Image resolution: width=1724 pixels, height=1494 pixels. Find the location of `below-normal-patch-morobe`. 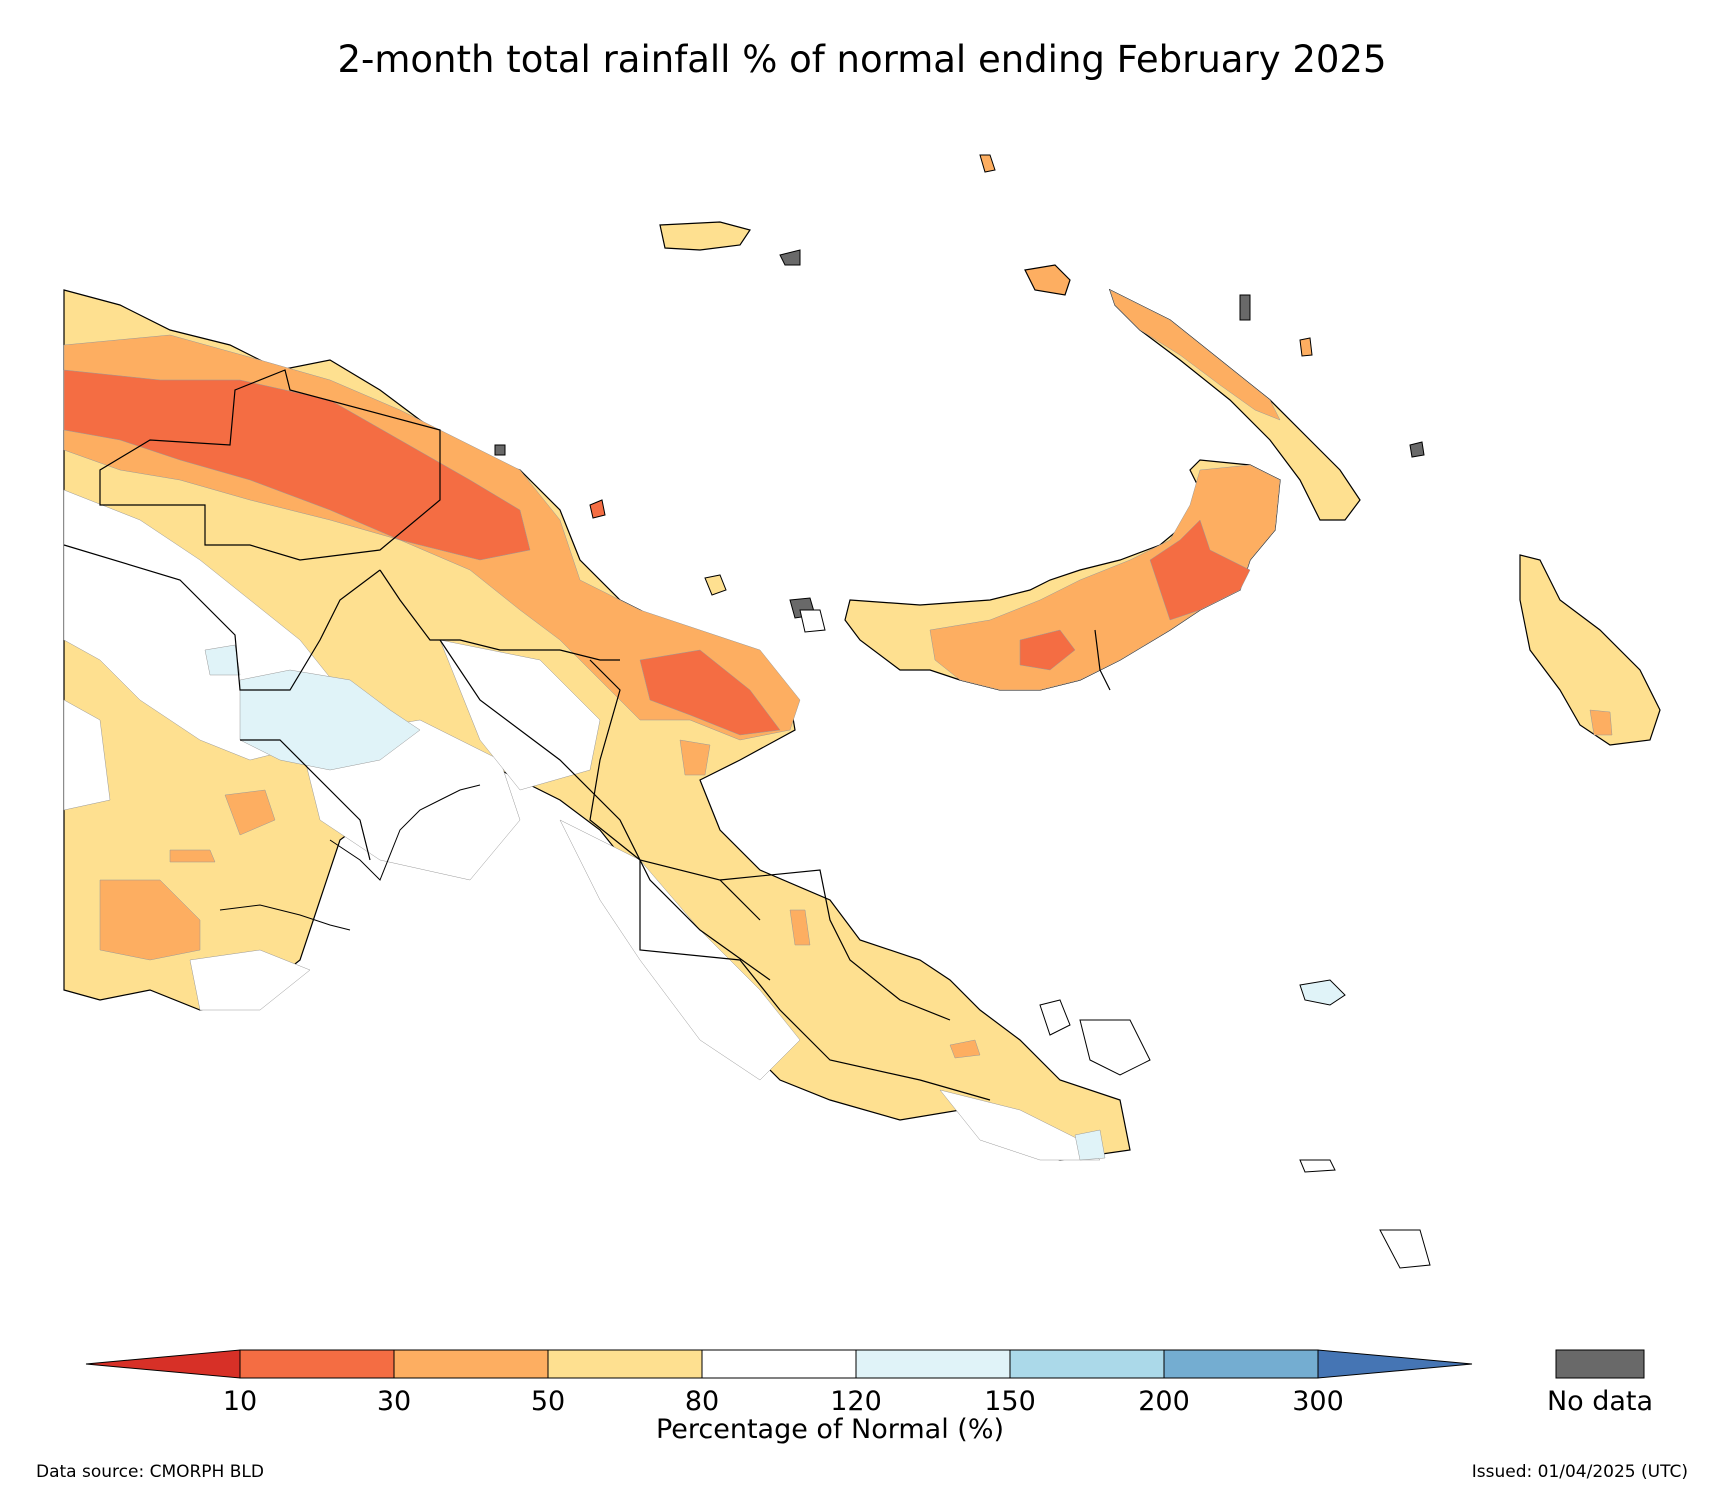

below-normal-patch-morobe is located at coordinates (695, 757).